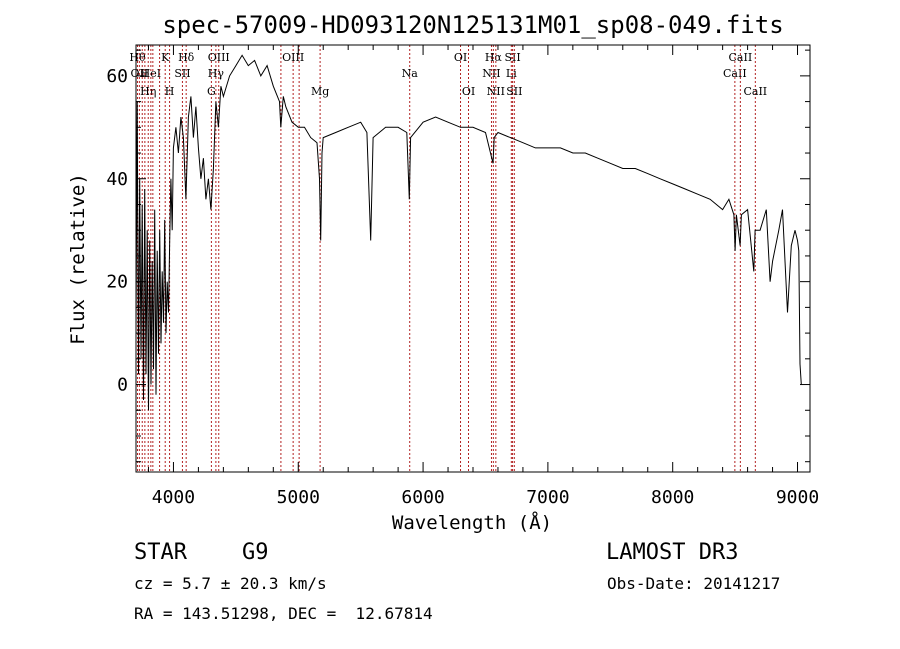  I want to click on survey-name: LAMOST DR3, so click(672, 552).